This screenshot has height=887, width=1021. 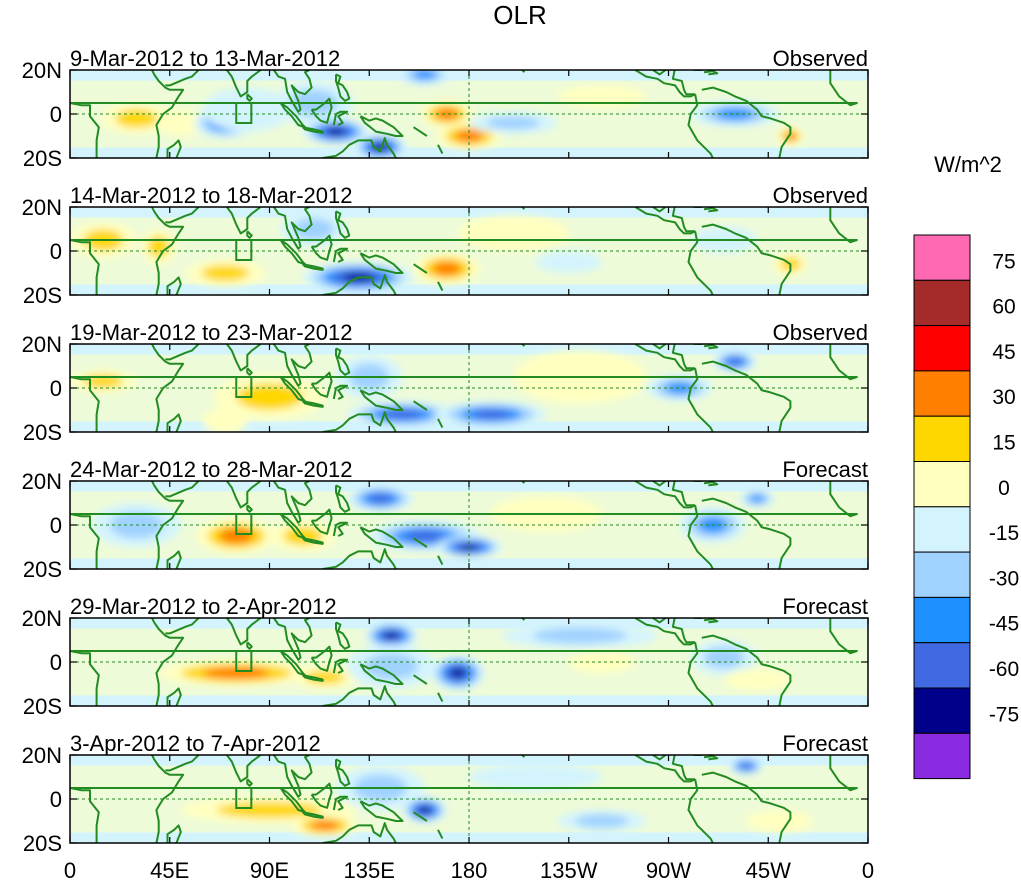 I want to click on colorbar-label: -15, so click(x=1004, y=533).